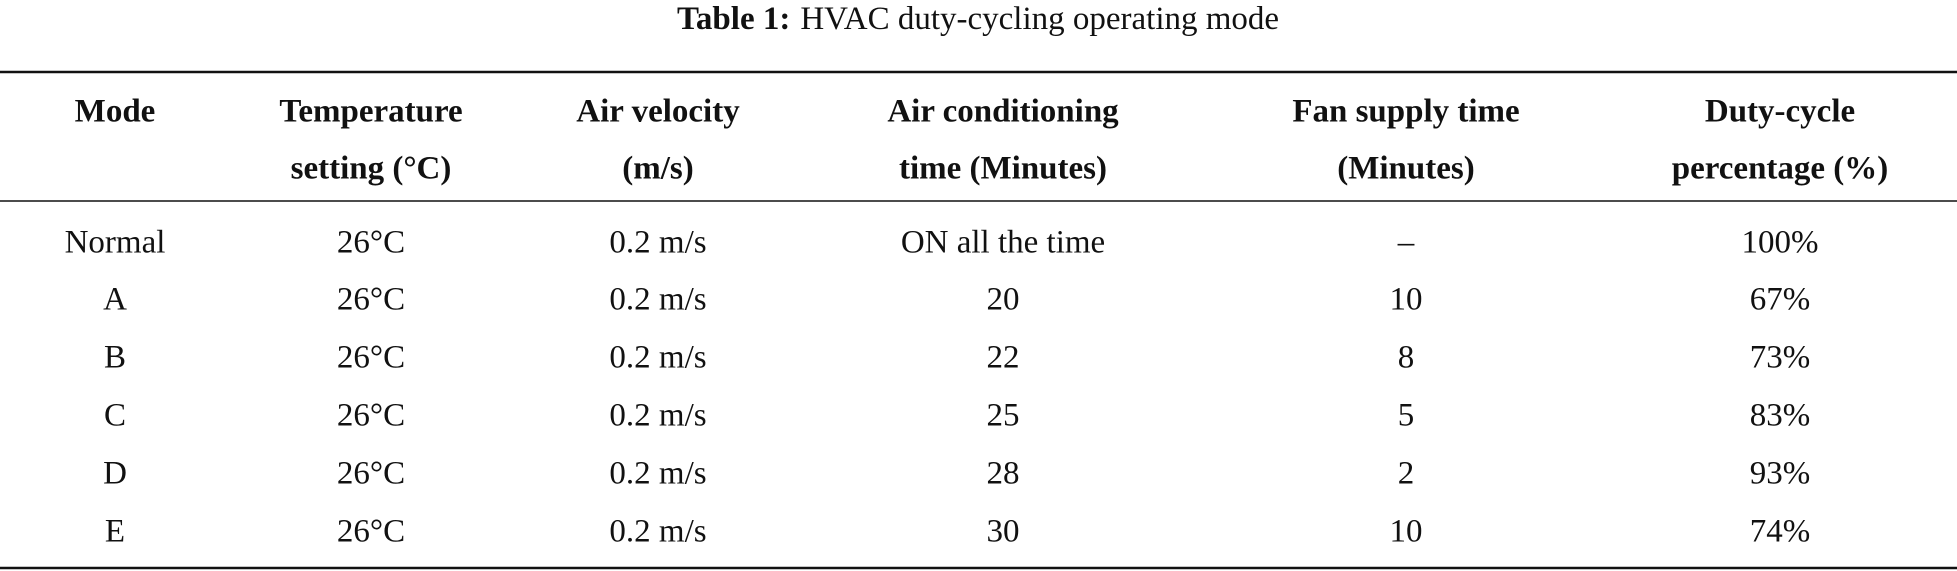  I want to click on header-cell: Air velocity, so click(658, 112).